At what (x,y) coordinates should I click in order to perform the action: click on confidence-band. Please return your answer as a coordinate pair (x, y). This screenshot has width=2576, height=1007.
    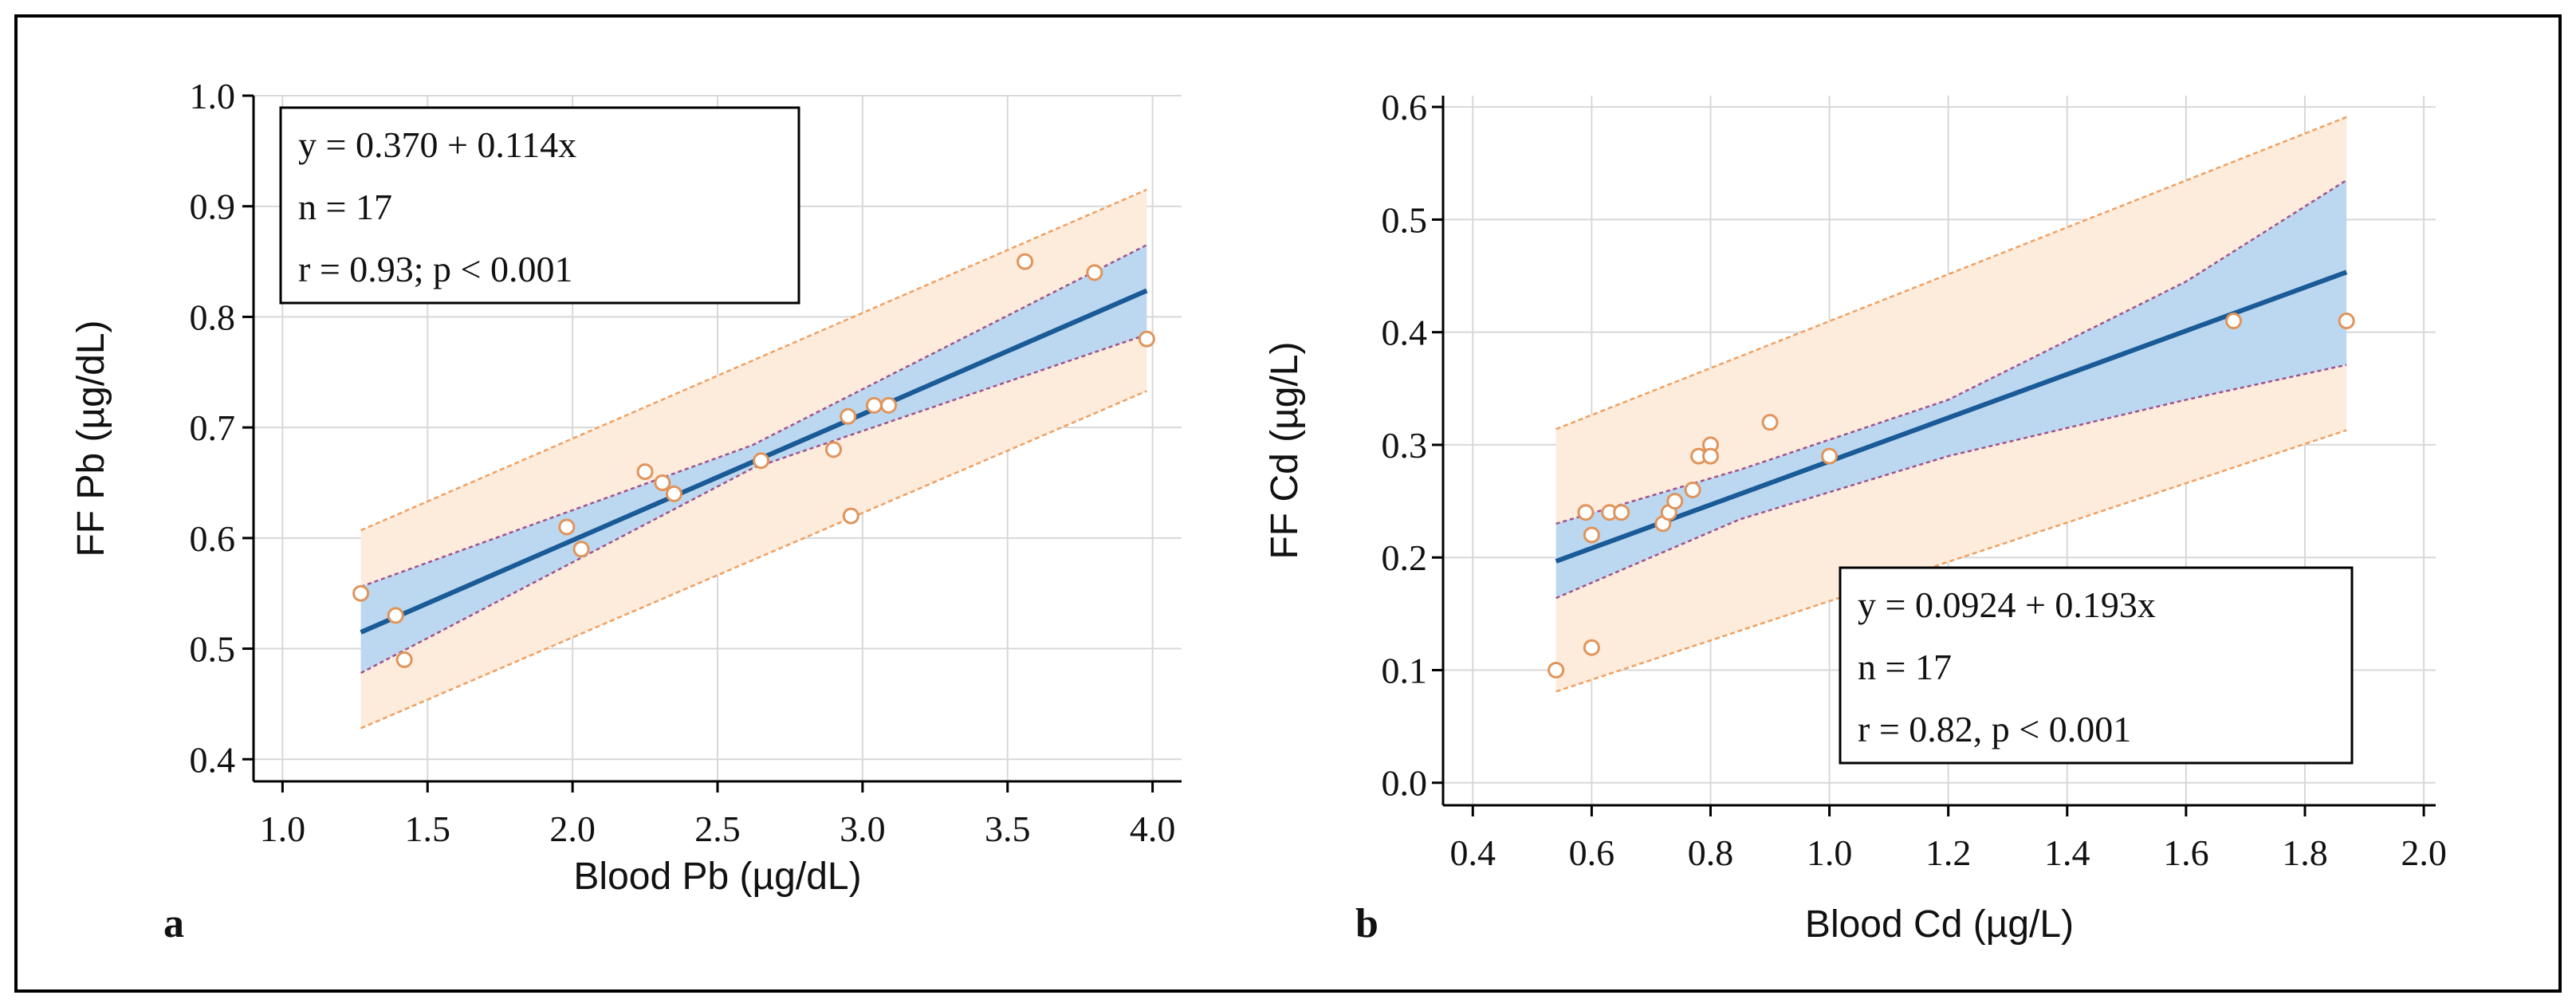
    Looking at the image, I should click on (1951, 389).